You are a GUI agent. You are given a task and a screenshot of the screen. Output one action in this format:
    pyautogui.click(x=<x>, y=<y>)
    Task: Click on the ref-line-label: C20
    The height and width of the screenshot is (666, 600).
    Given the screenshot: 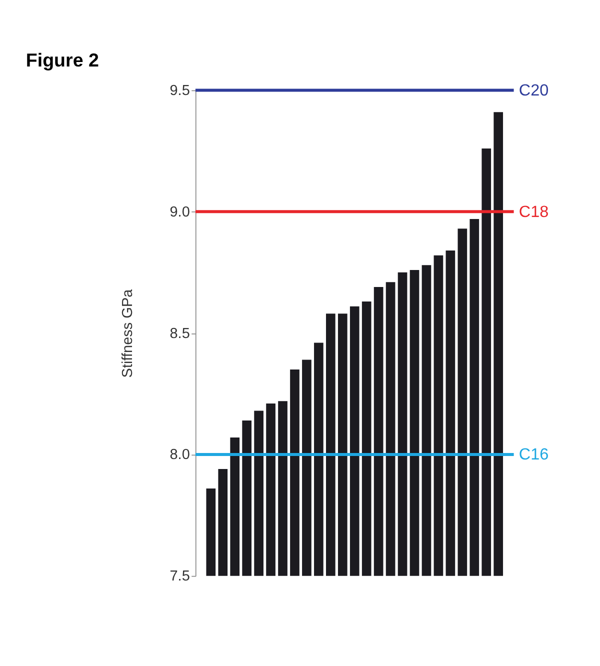 What is the action you would take?
    pyautogui.click(x=533, y=90)
    